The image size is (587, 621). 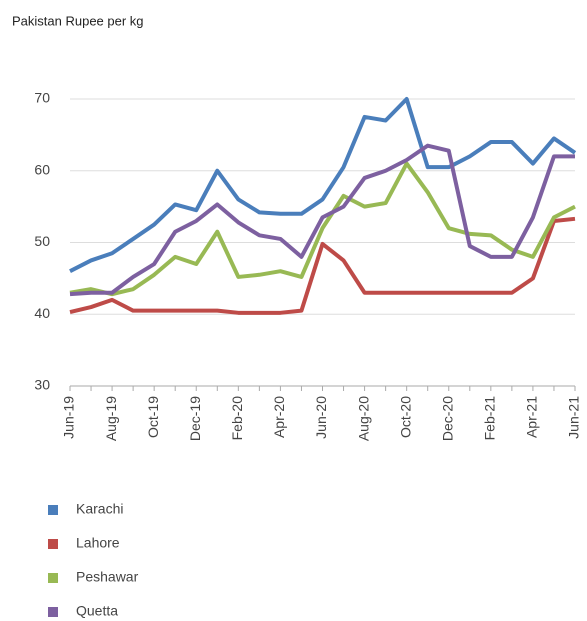 I want to click on chart-title: Pakistan Rupee per kg, so click(x=78, y=20).